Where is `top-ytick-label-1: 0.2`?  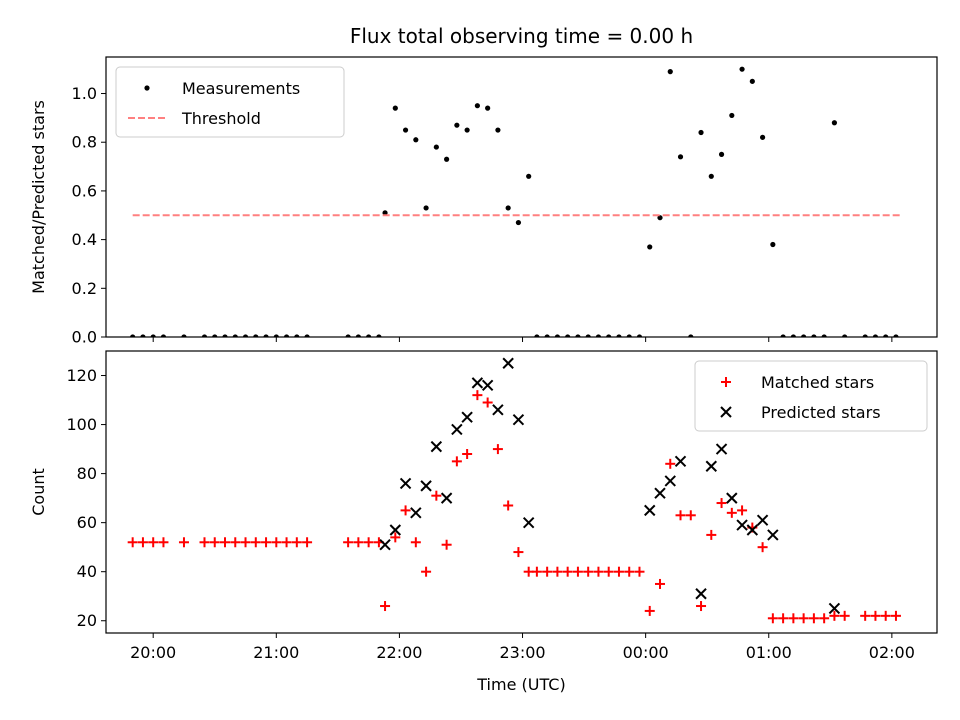 top-ytick-label-1: 0.2 is located at coordinates (84, 288).